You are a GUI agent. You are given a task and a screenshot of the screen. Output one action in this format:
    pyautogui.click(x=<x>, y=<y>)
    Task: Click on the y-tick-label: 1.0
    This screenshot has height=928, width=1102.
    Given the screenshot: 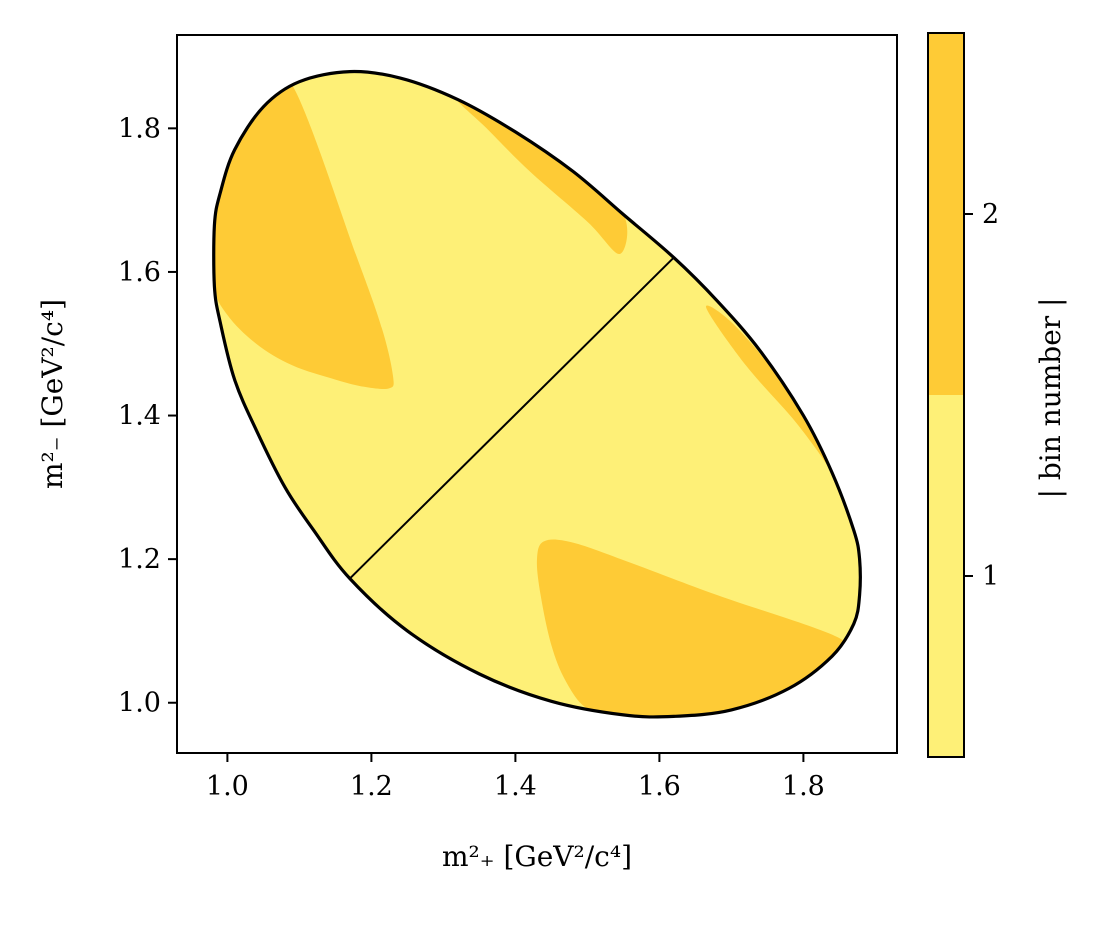 What is the action you would take?
    pyautogui.click(x=139, y=703)
    